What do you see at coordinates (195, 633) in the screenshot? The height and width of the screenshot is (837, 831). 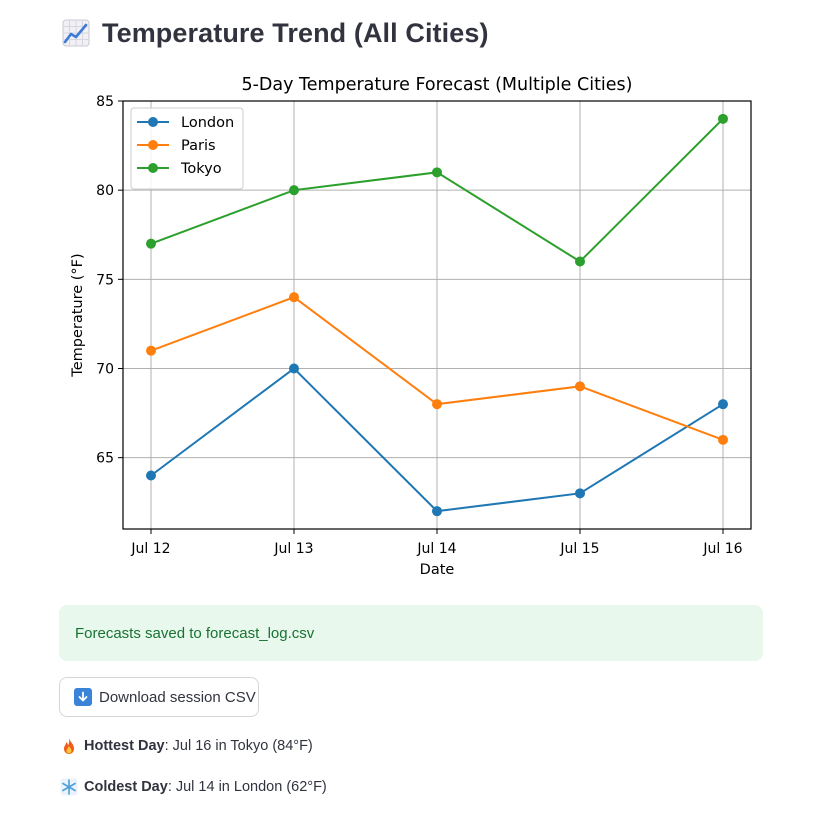 I see `success-message: Forecasts saved to forecast_log.csv` at bounding box center [195, 633].